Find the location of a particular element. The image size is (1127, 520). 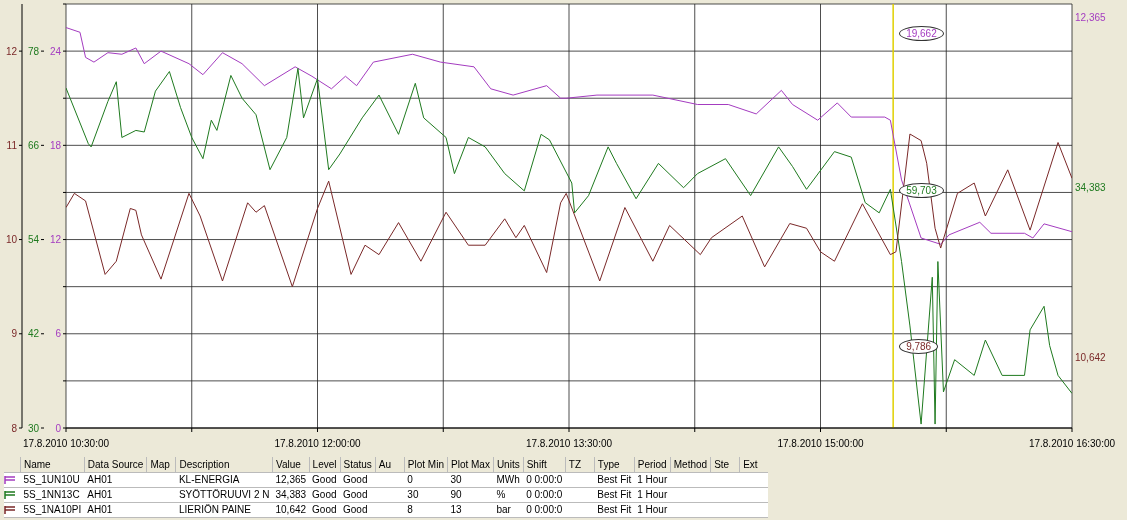

y-tick-label: 0 is located at coordinates (58, 428).